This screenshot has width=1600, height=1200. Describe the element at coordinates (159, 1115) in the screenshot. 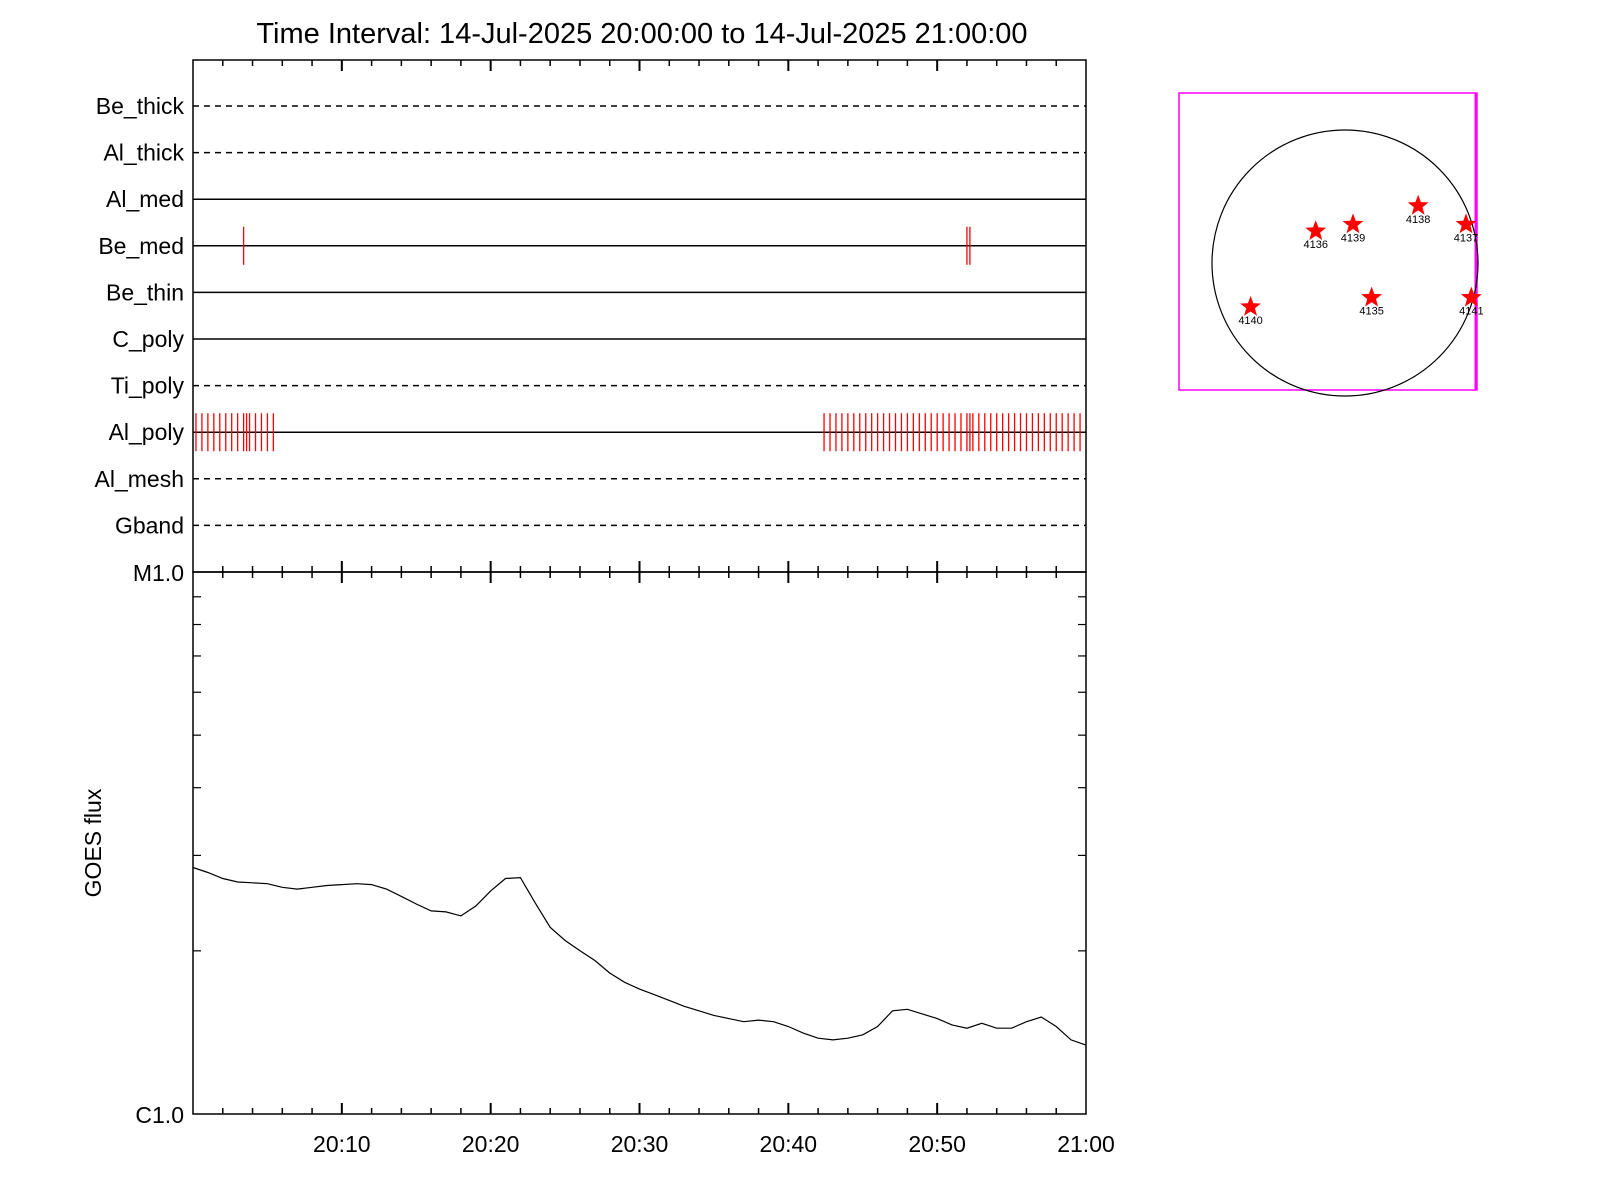

I see `goes-y-tick-label: C1.0` at that location.